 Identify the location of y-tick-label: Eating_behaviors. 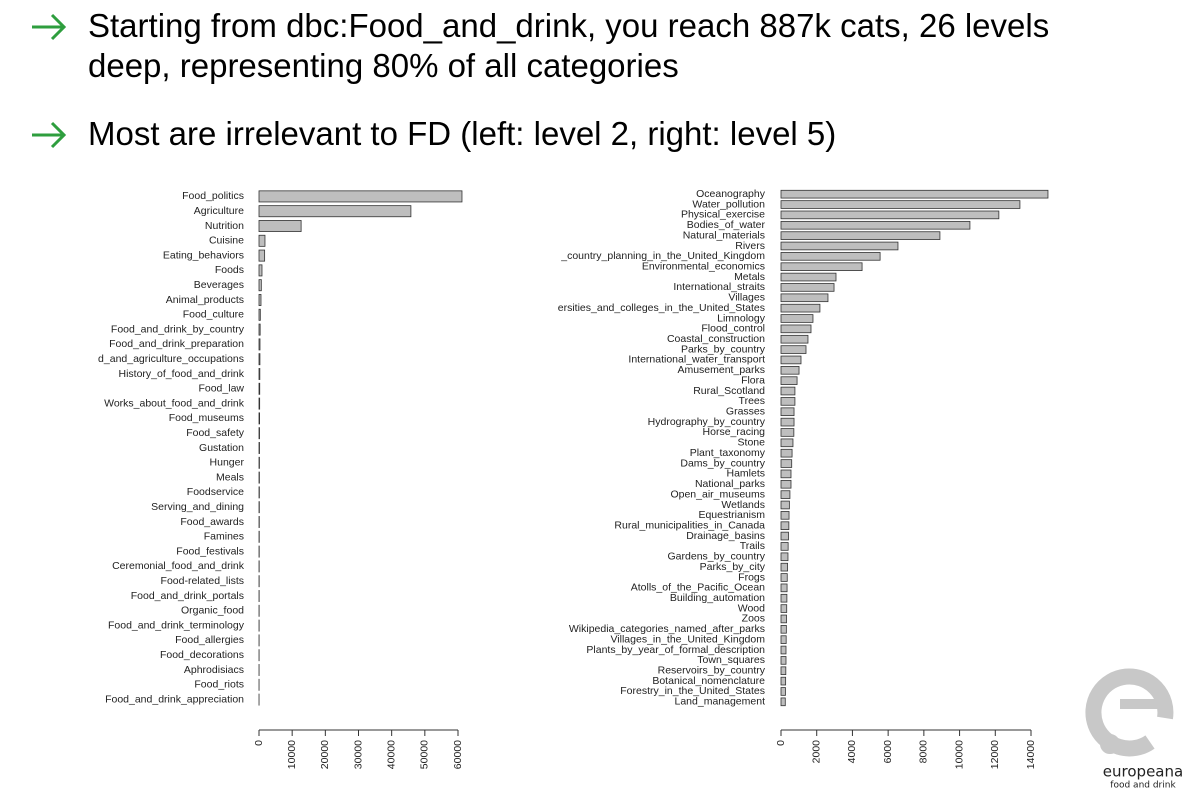
(203, 255).